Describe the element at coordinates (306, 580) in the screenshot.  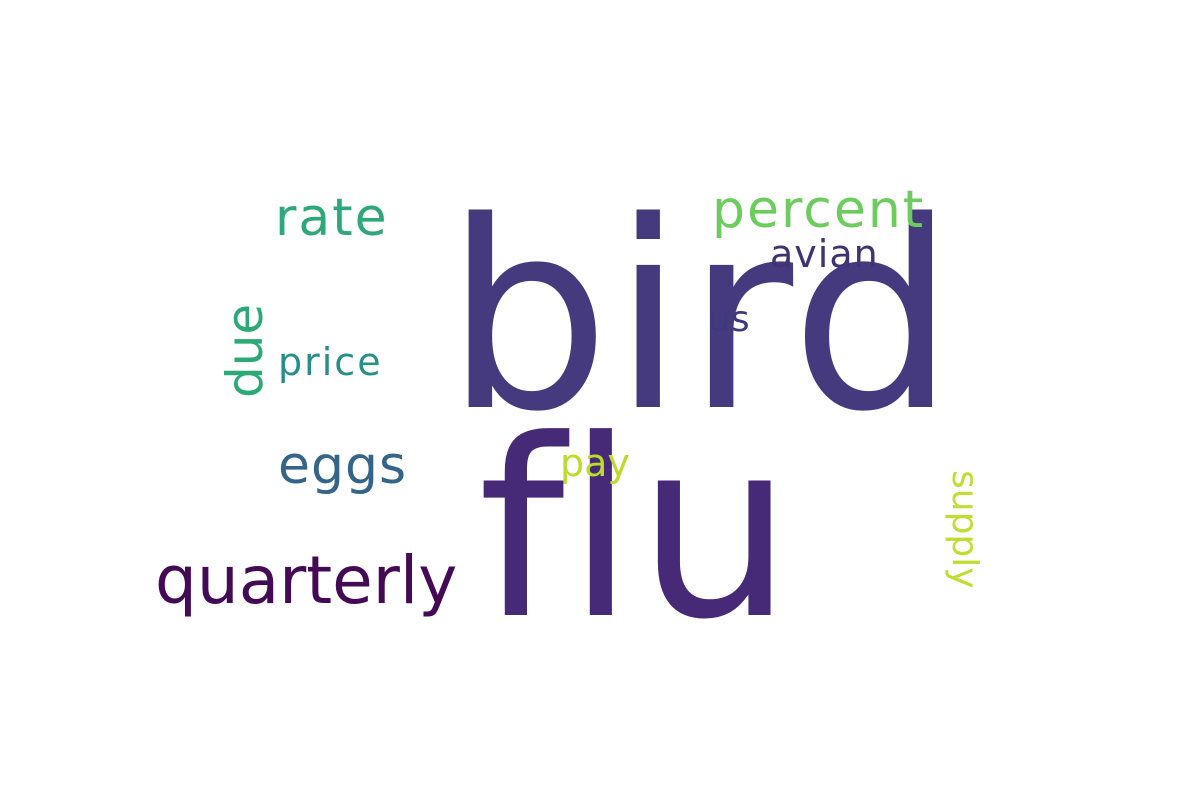
I see `word-quarterly: quarterly` at that location.